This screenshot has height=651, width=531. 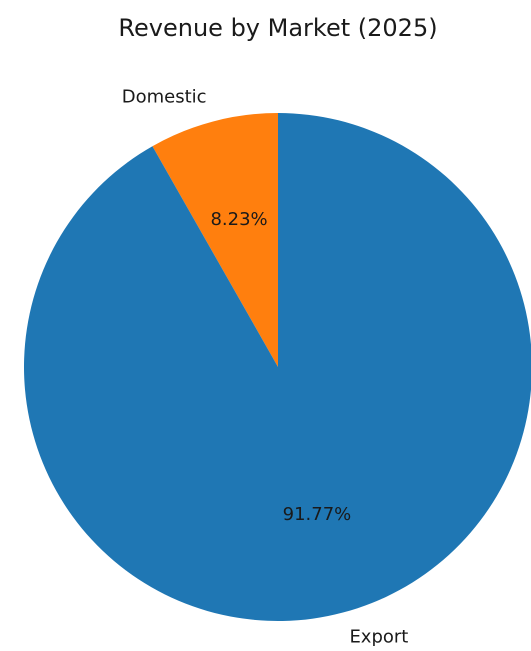 What do you see at coordinates (238, 219) in the screenshot?
I see `pct-label-domestic: 8.23%` at bounding box center [238, 219].